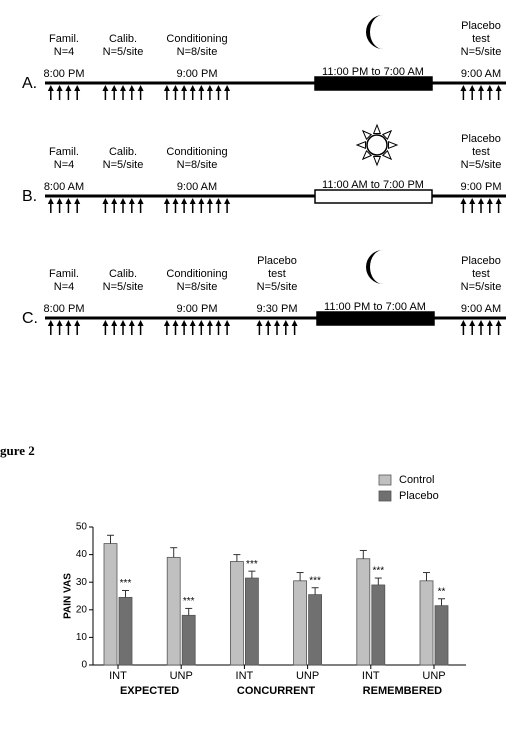  What do you see at coordinates (416, 480) in the screenshot?
I see `legend-label: Control` at bounding box center [416, 480].